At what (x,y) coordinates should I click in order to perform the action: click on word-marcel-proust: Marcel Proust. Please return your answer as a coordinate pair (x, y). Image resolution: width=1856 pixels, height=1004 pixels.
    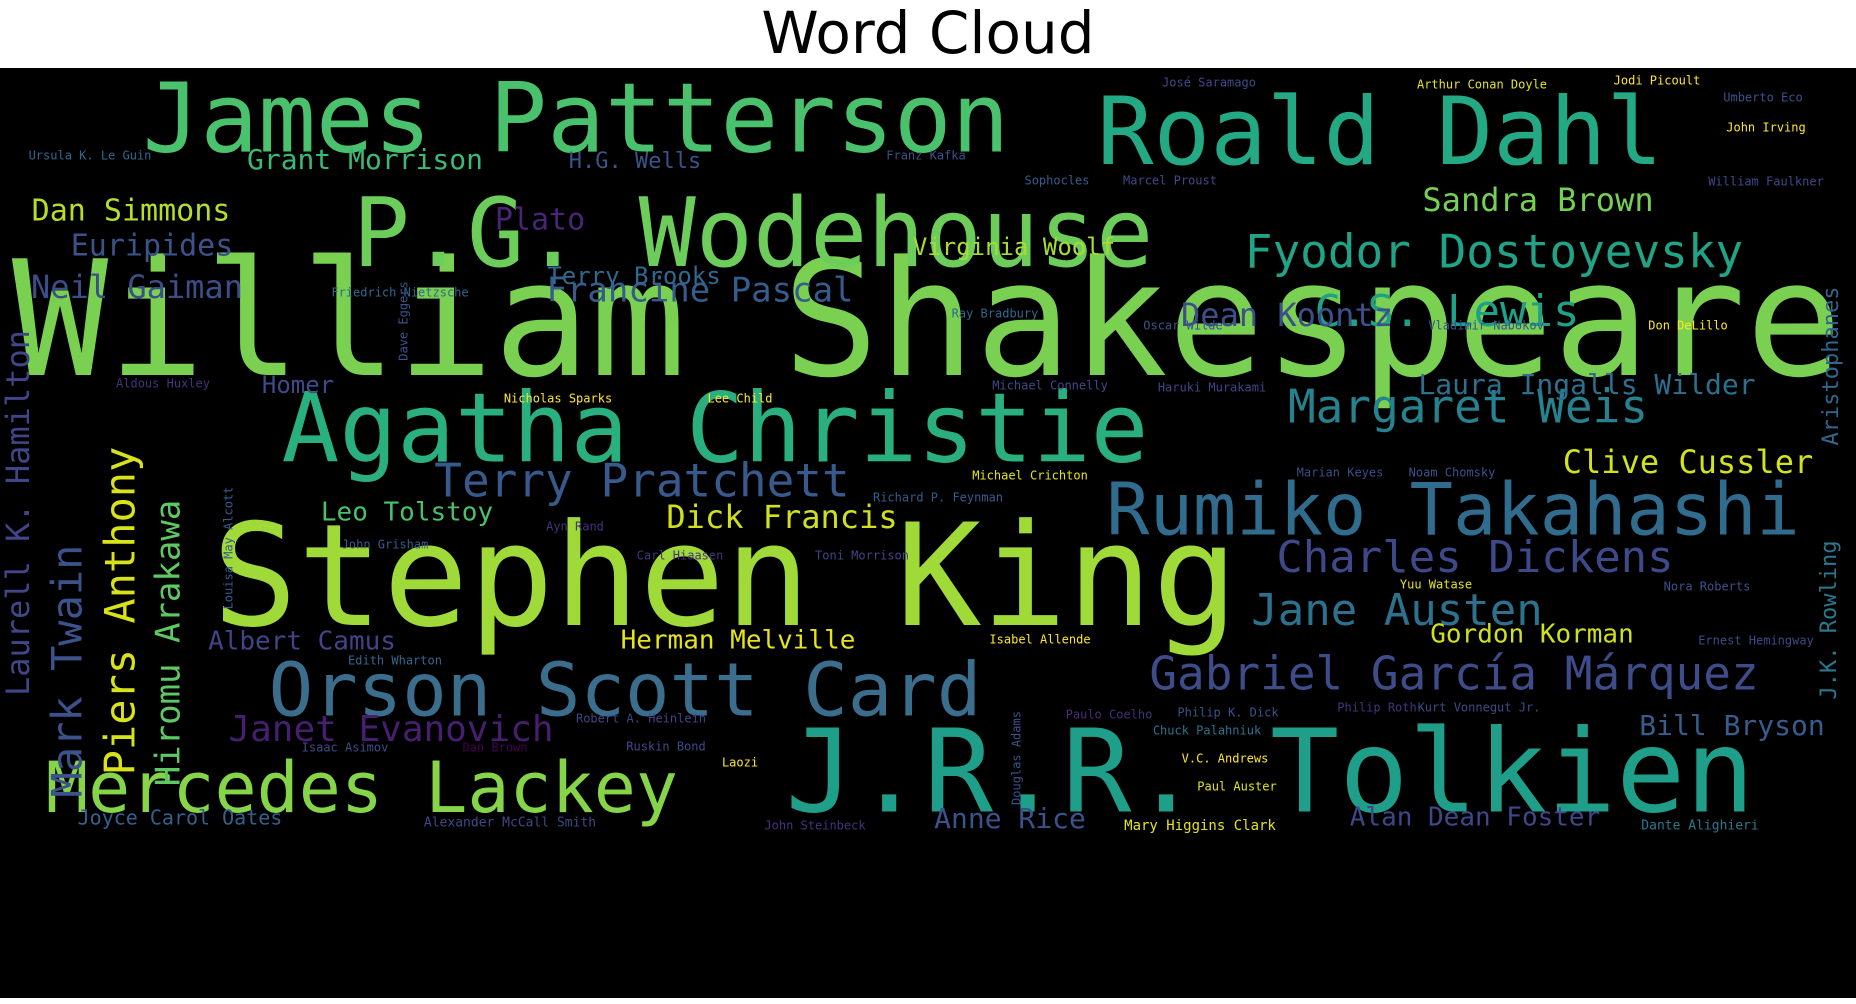
    Looking at the image, I should click on (1170, 181).